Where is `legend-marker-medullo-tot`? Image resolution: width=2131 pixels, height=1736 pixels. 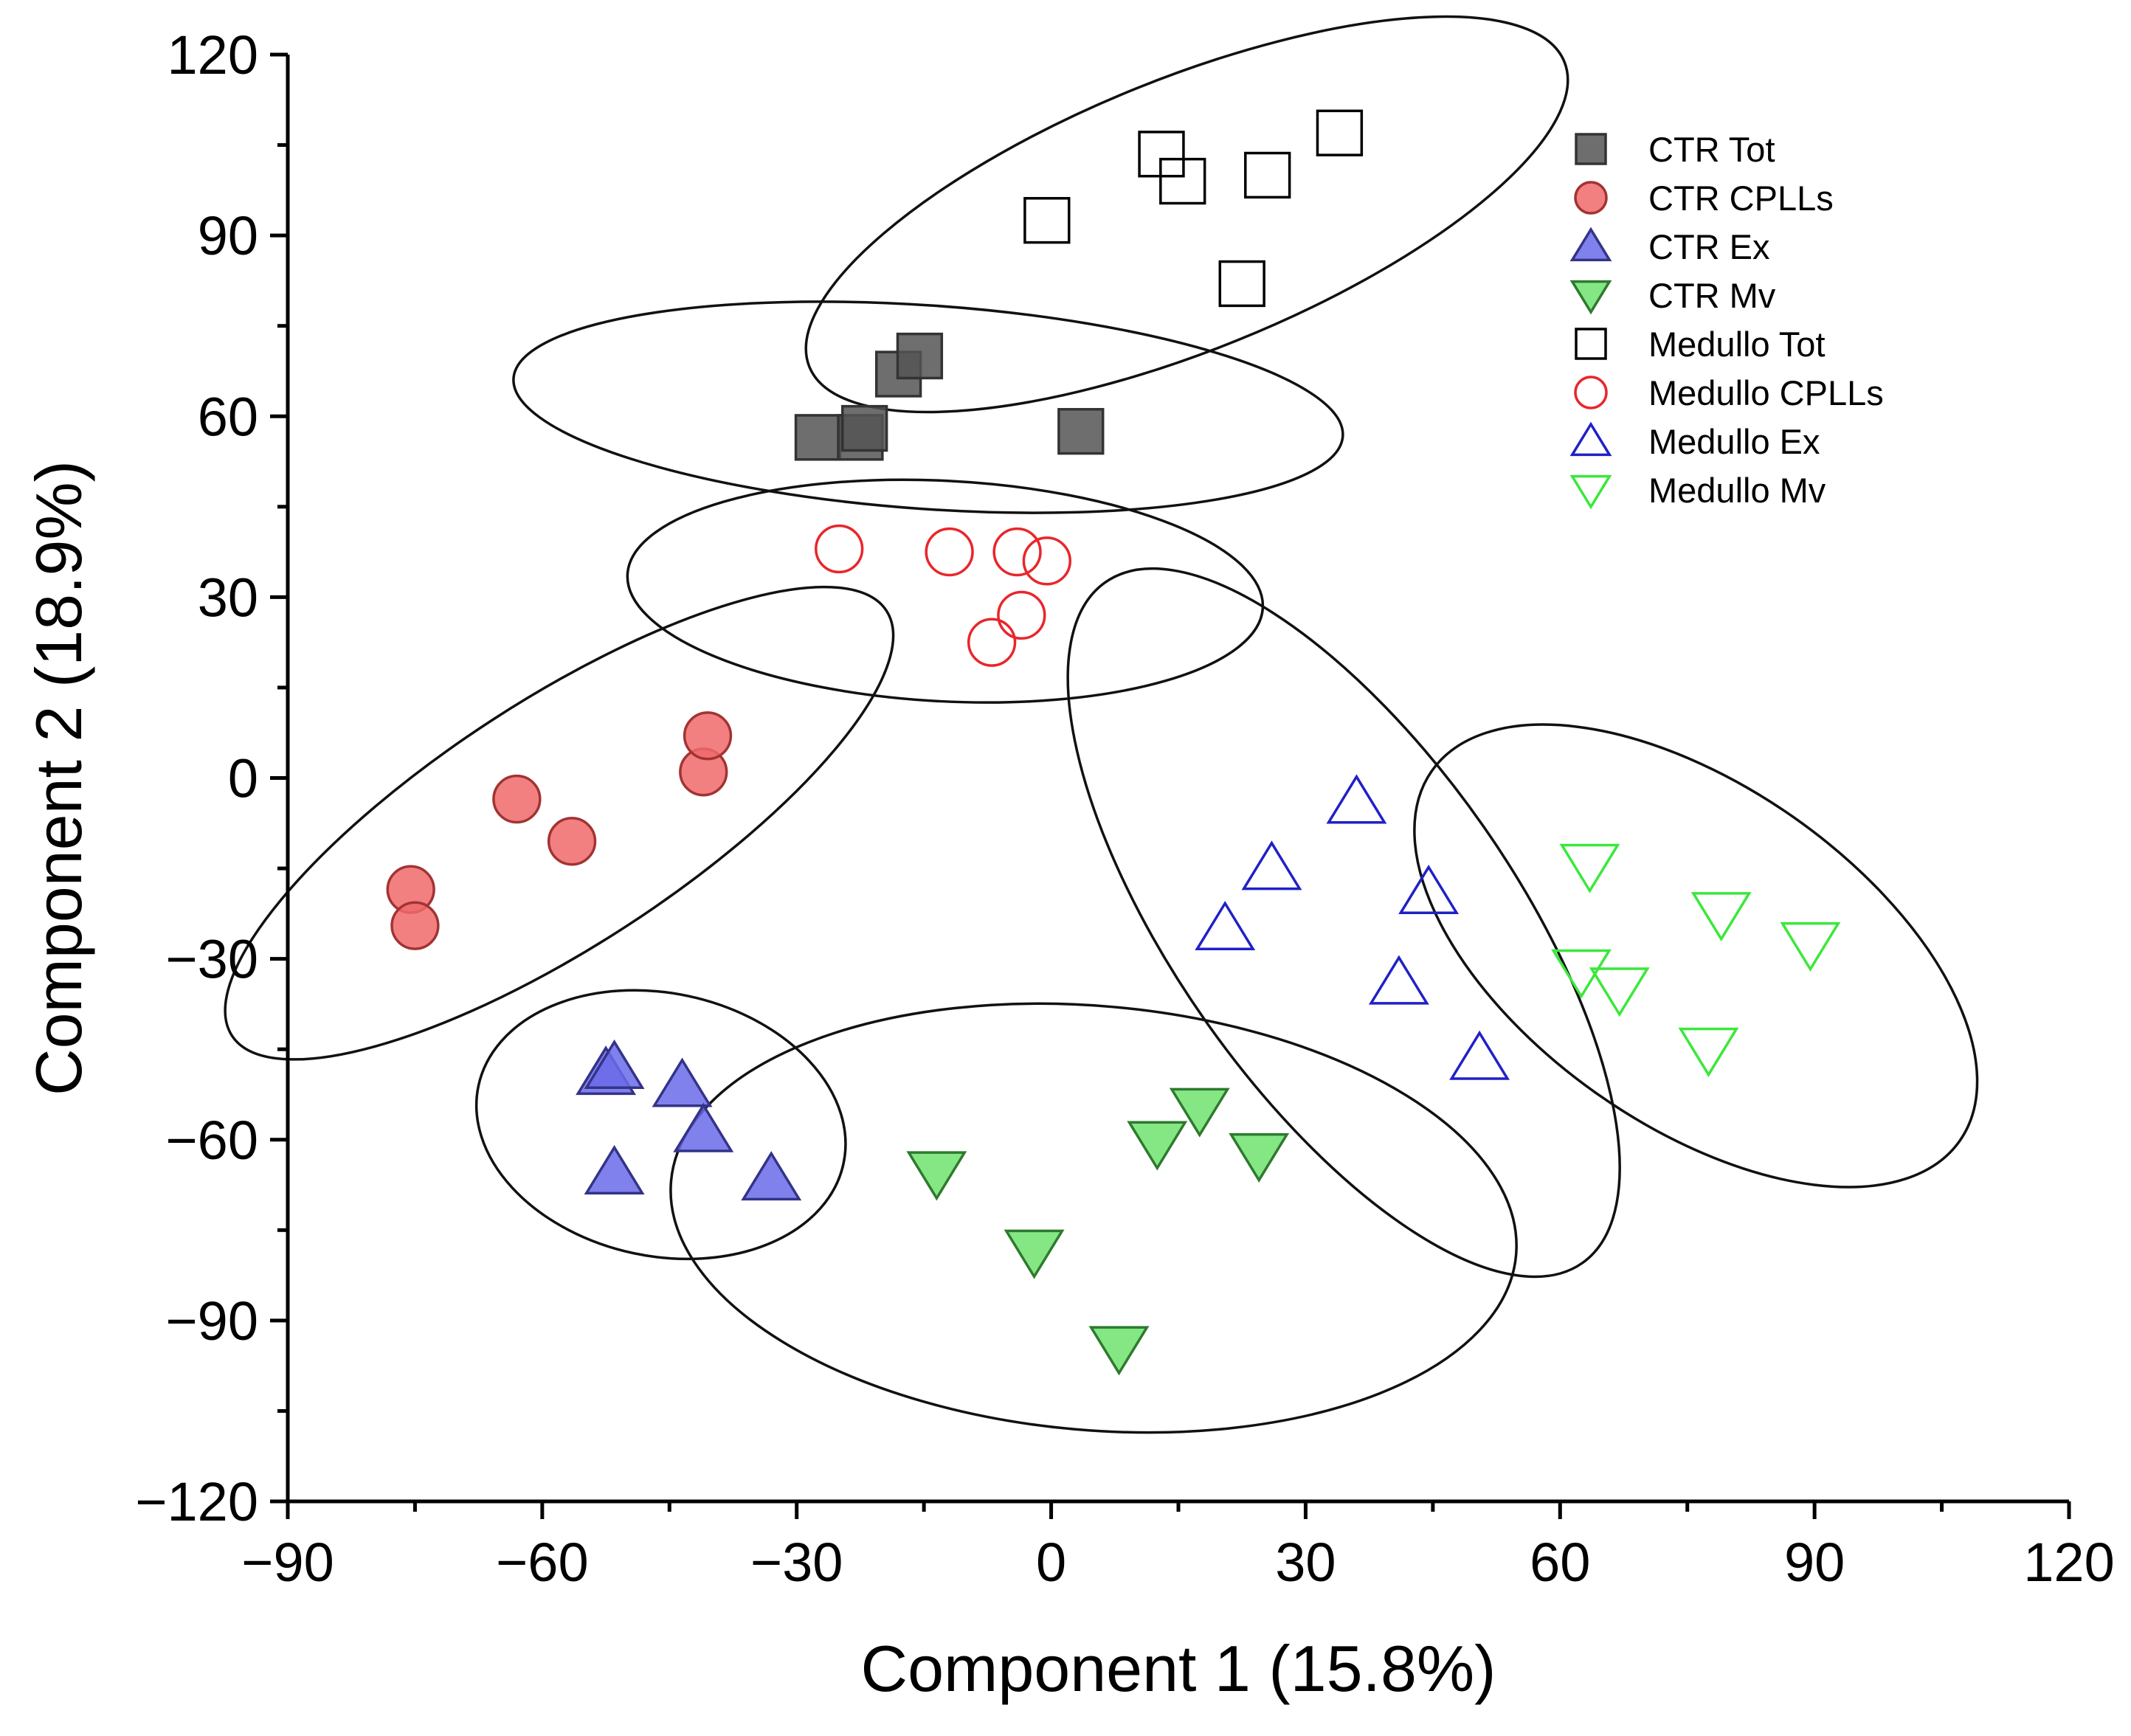
legend-marker-medullo-tot is located at coordinates (1591, 344).